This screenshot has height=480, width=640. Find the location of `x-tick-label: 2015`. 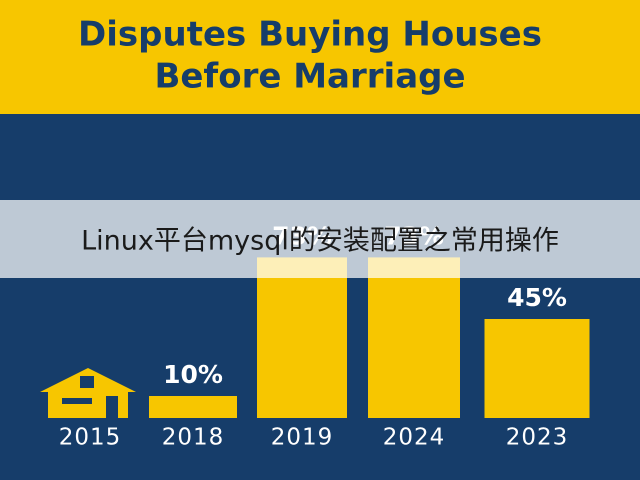

x-tick-label: 2015 is located at coordinates (90, 438).